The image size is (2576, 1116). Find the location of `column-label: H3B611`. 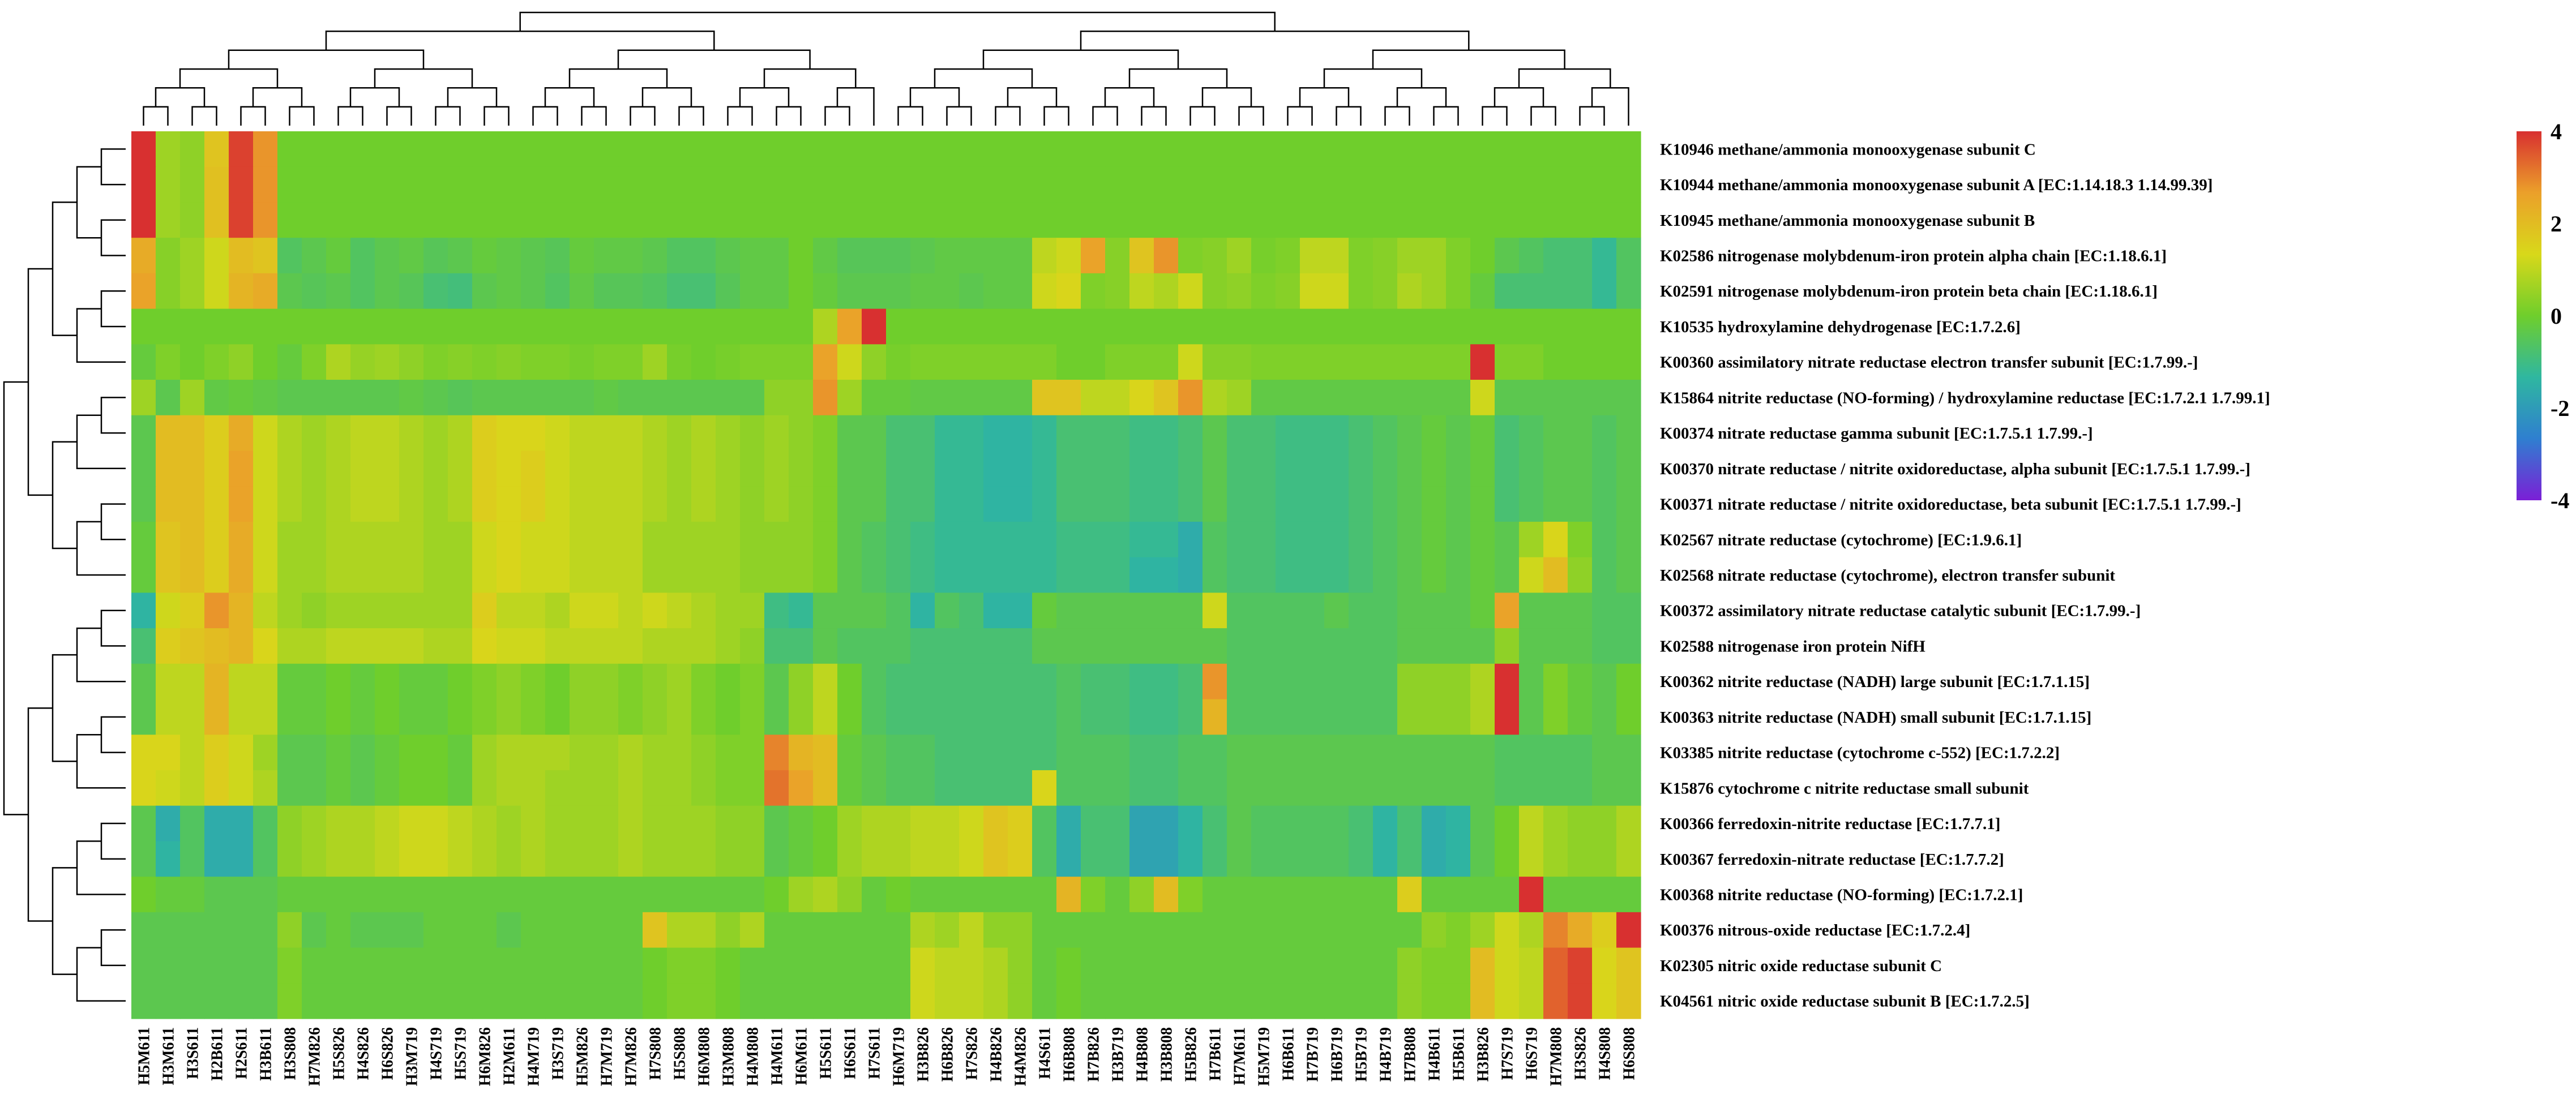

column-label: H3B611 is located at coordinates (266, 1054).